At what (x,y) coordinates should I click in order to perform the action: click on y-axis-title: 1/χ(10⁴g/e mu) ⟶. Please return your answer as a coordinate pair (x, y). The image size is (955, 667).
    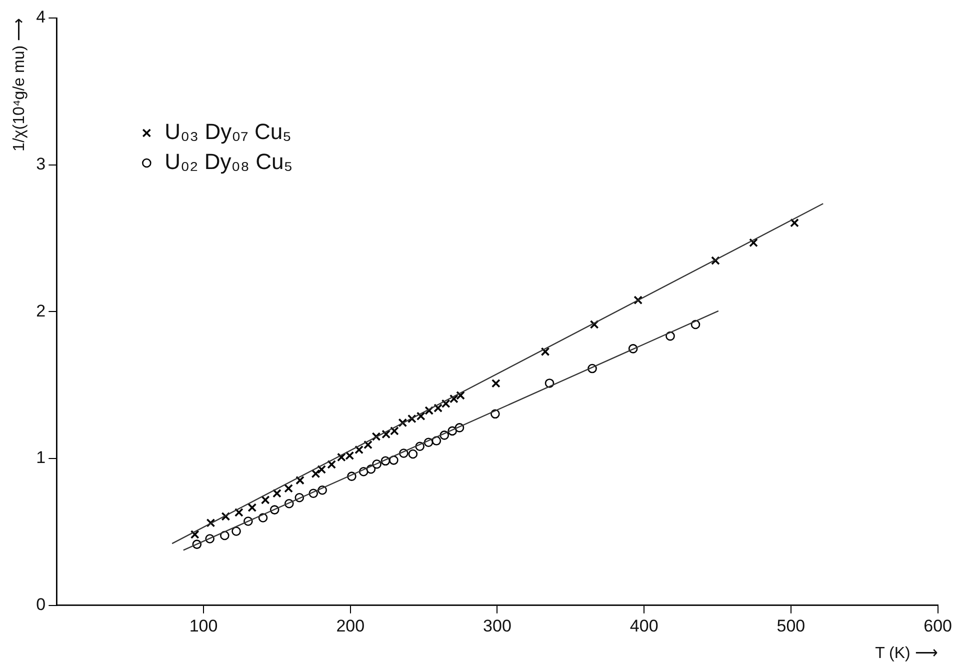
    Looking at the image, I should click on (19, 85).